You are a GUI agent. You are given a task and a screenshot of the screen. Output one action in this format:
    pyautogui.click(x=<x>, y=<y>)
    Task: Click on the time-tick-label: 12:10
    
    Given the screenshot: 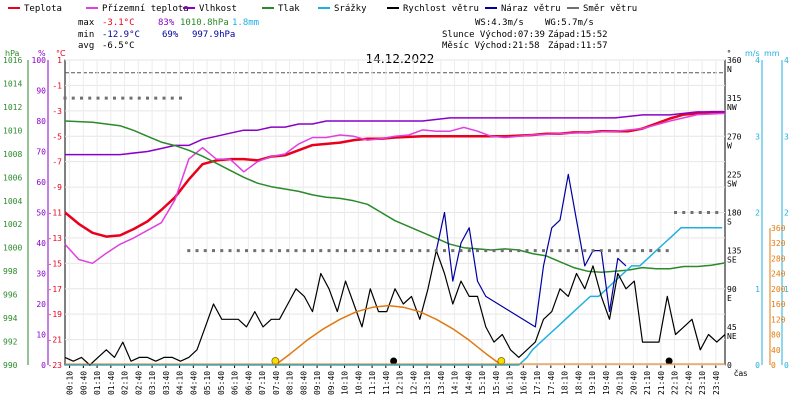 What is the action you would take?
    pyautogui.click(x=400, y=383)
    